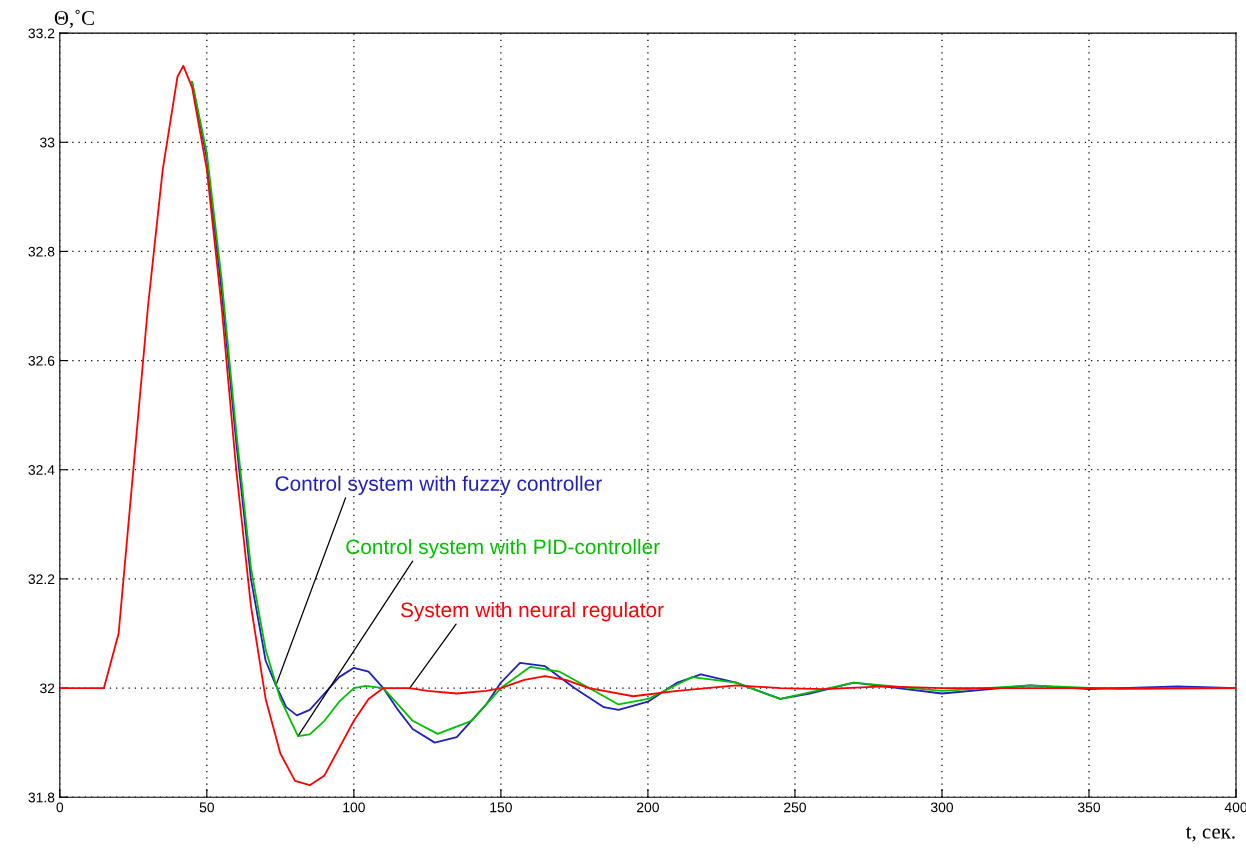 This screenshot has height=849, width=1246. I want to click on series-label: Control system with fuzzy controller, so click(438, 485).